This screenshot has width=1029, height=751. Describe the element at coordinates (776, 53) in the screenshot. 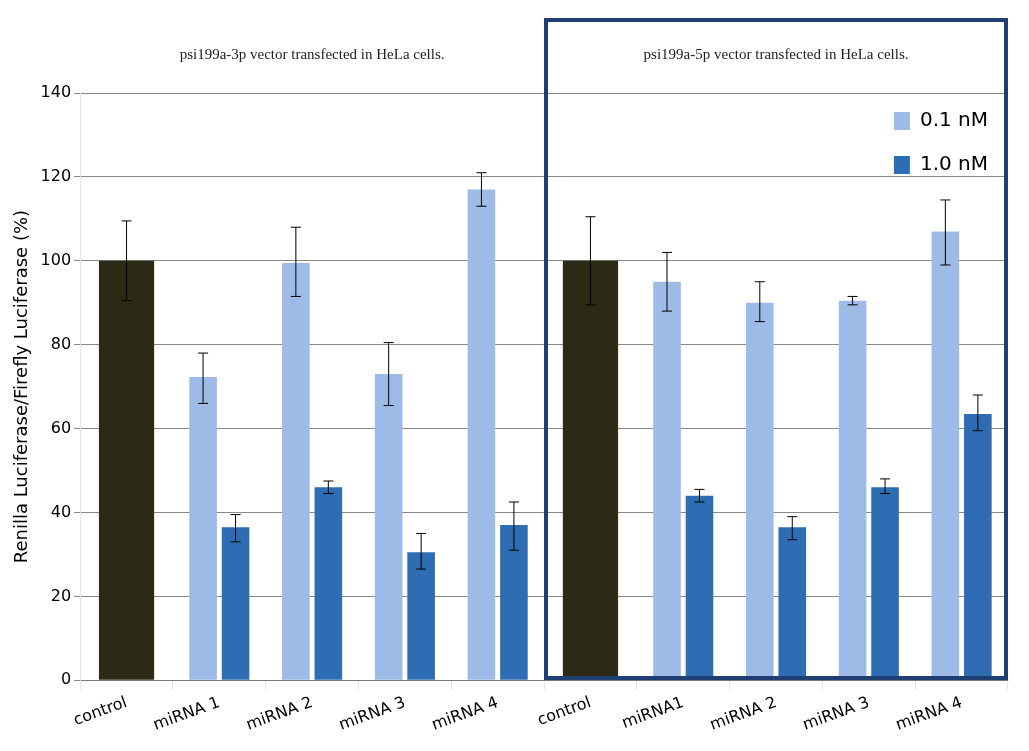

I see `text: psi199a-5p vector transfected in HeLa cells.` at that location.